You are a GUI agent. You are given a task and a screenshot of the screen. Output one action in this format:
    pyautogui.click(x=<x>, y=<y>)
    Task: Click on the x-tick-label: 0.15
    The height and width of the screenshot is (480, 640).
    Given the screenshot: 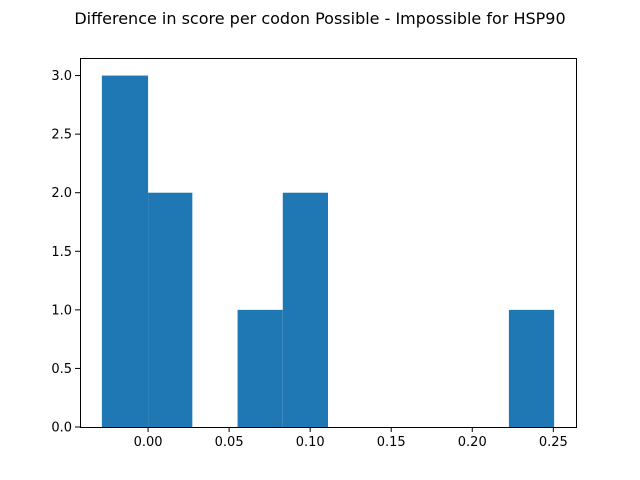 What is the action you would take?
    pyautogui.click(x=391, y=442)
    